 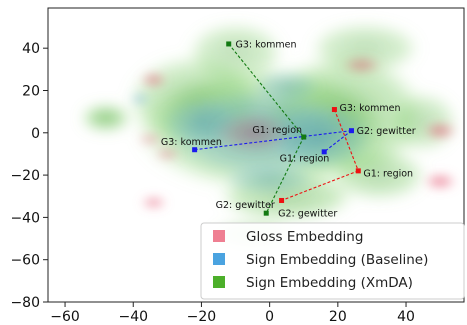 What do you see at coordinates (304, 237) in the screenshot?
I see `legend-label-gloss: Gloss Embedding` at bounding box center [304, 237].